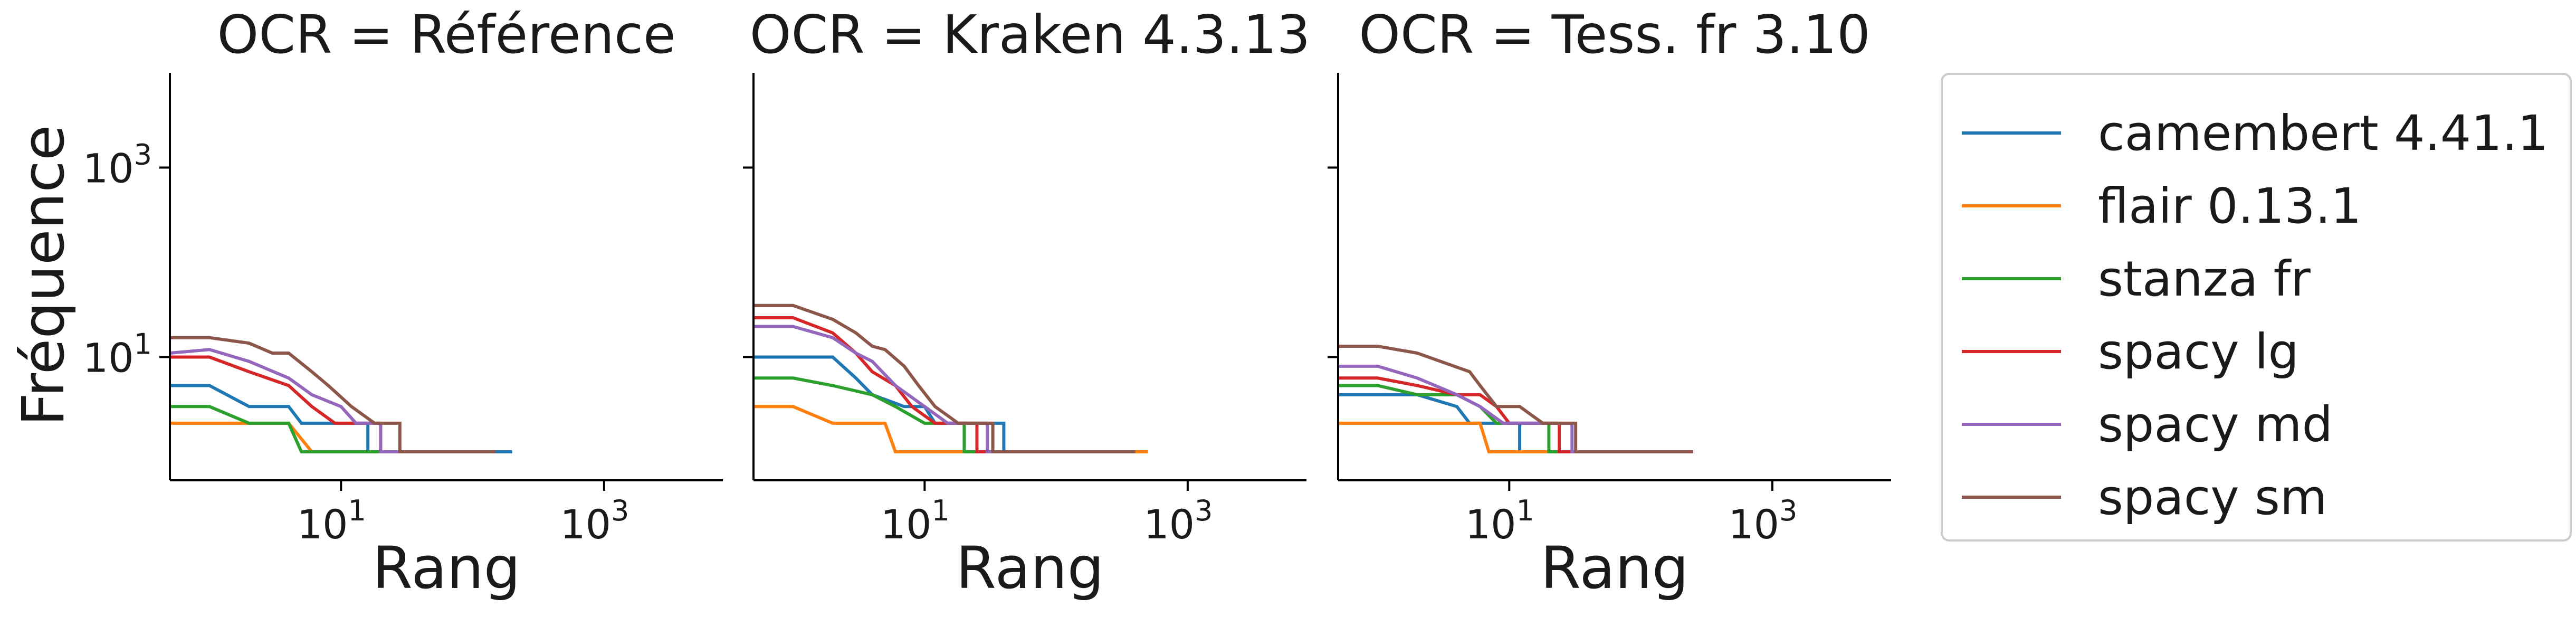 Image resolution: width=2576 pixels, height=617 pixels. I want to click on legend-entry: spacy md, so click(2215, 424).